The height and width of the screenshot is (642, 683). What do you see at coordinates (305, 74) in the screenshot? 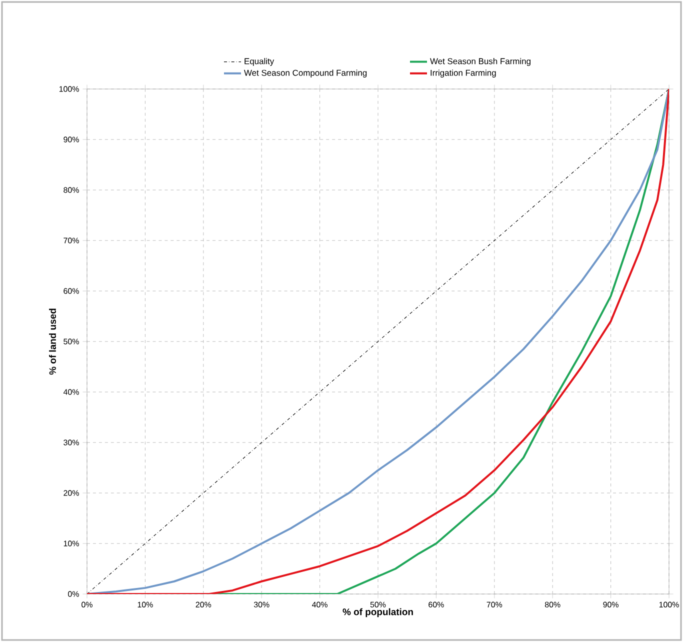
I see `legend-label: Wet Season Compound Farming` at bounding box center [305, 74].